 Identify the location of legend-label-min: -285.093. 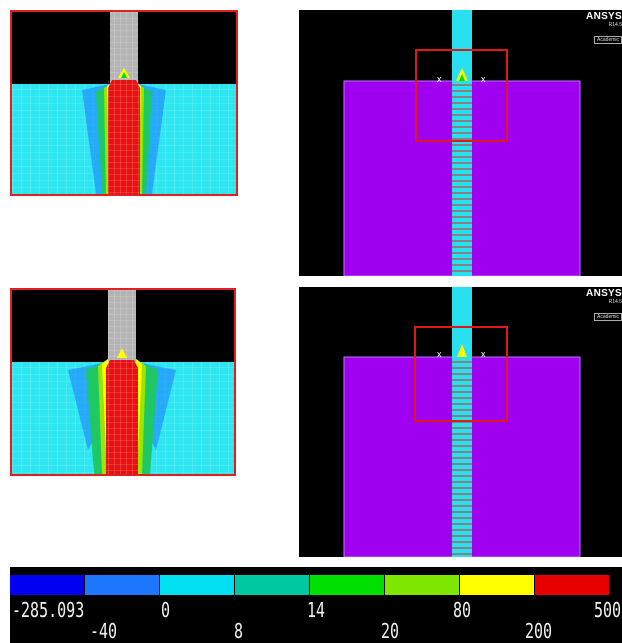
(48, 610).